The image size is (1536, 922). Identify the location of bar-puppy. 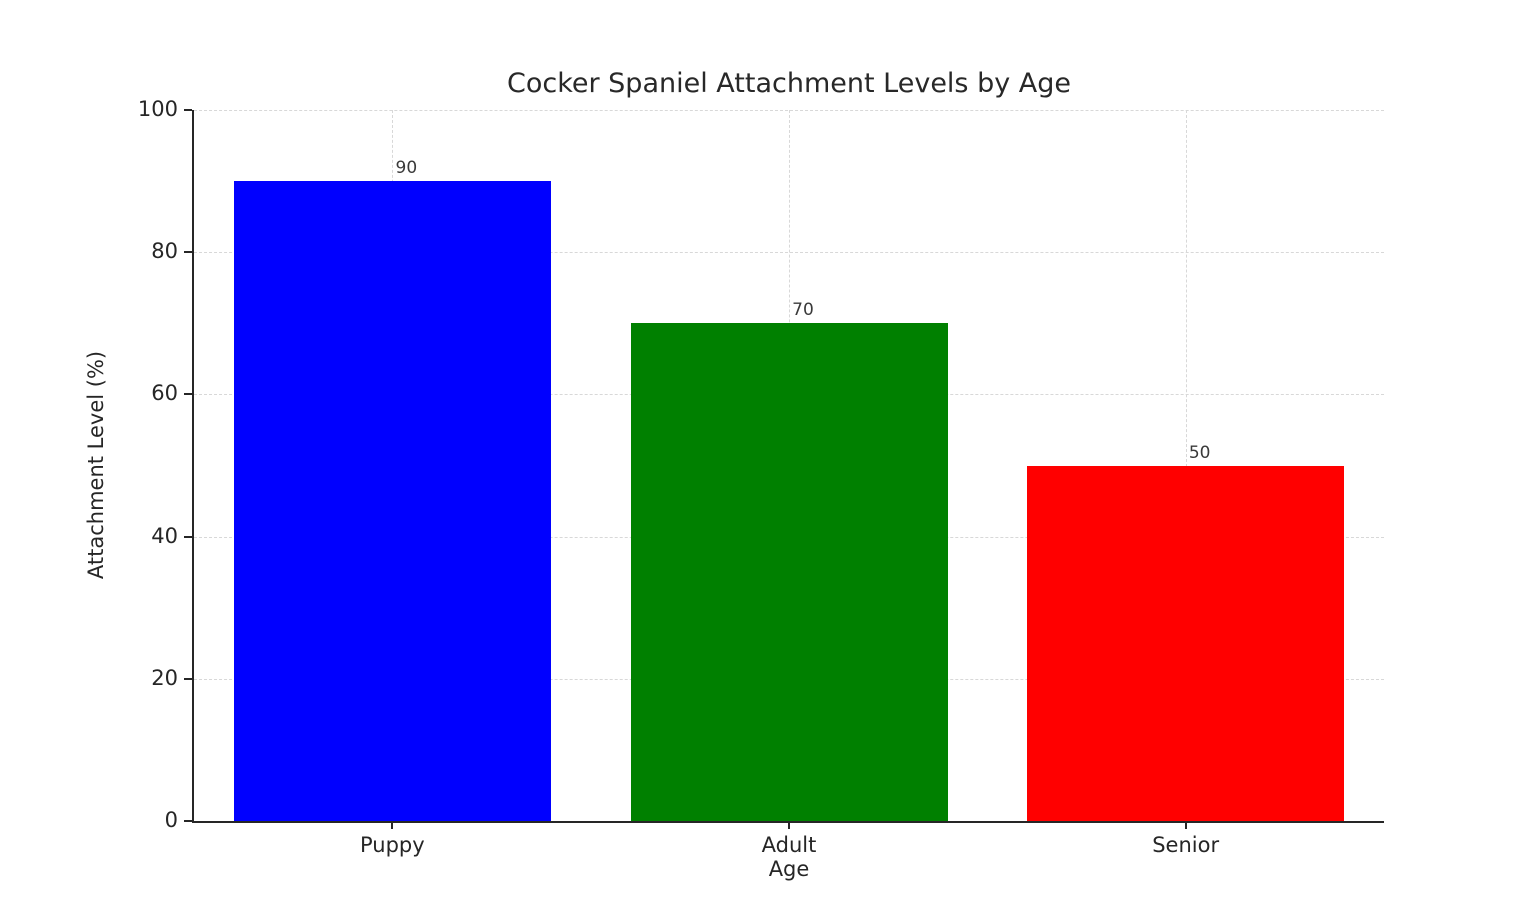
(392, 501).